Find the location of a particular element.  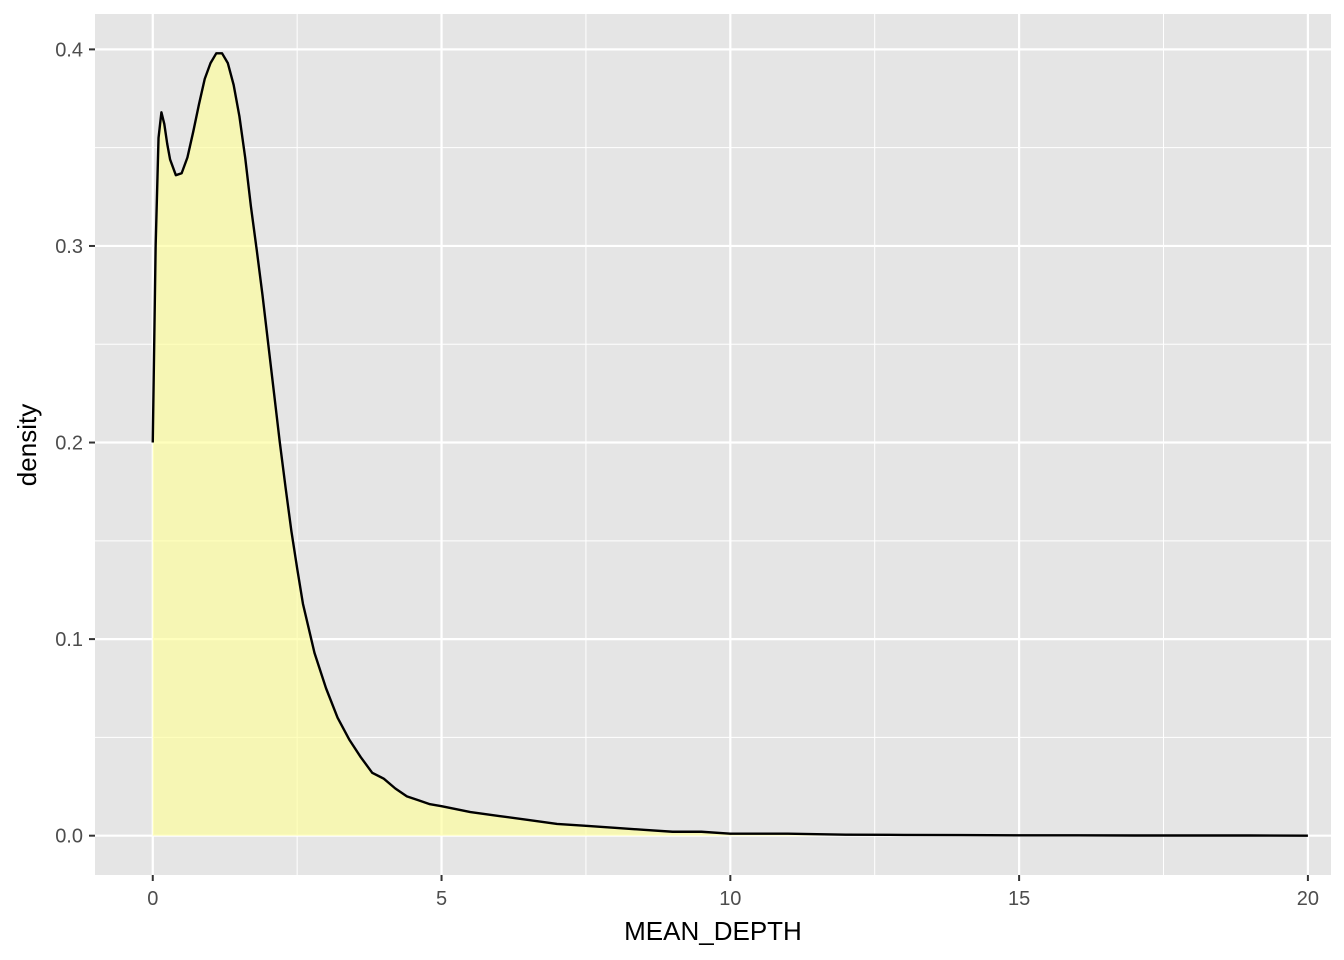

x-tick-label: 20 is located at coordinates (1308, 899).